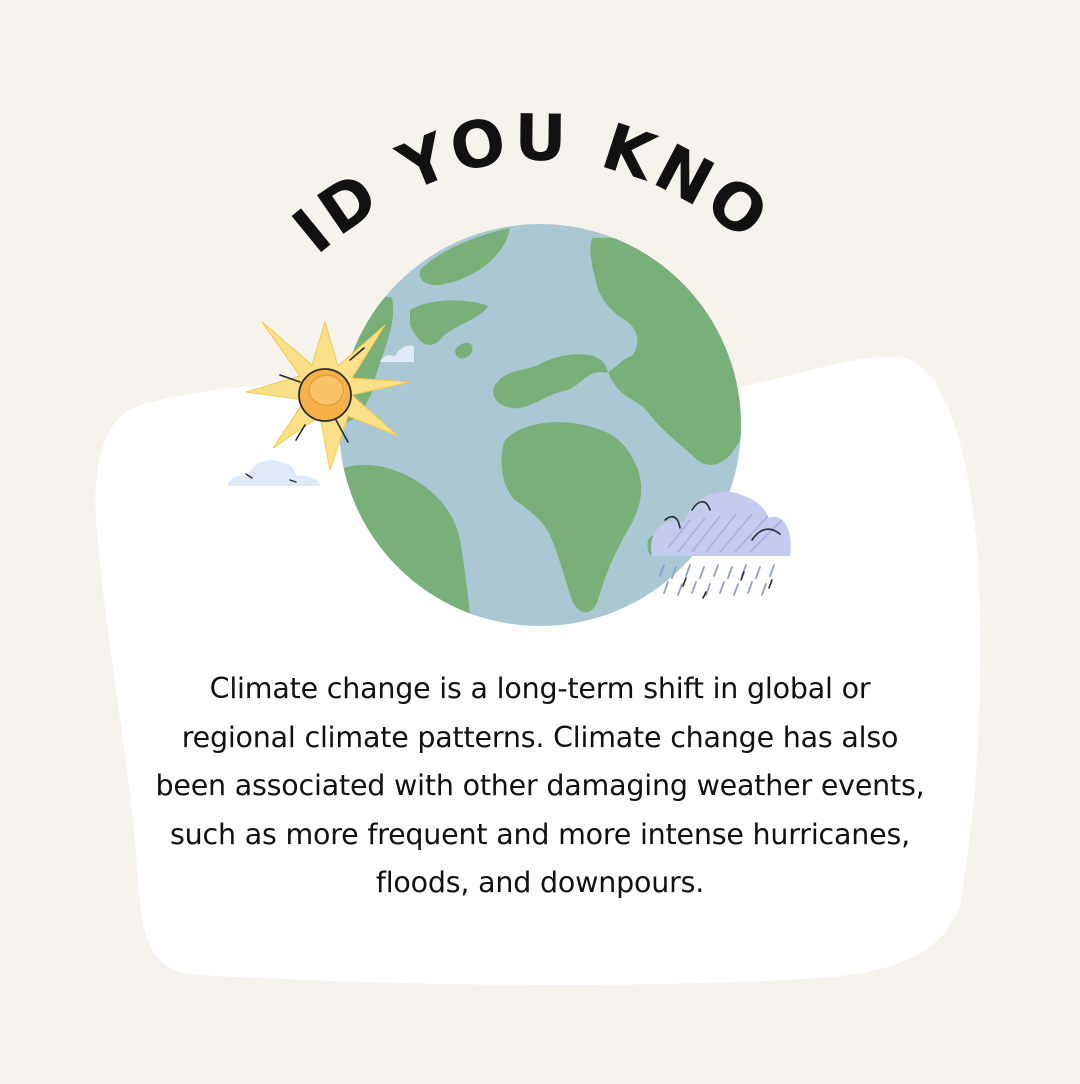 Image resolution: width=1080 pixels, height=1084 pixels. I want to click on earth-globe-icon, so click(540, 425).